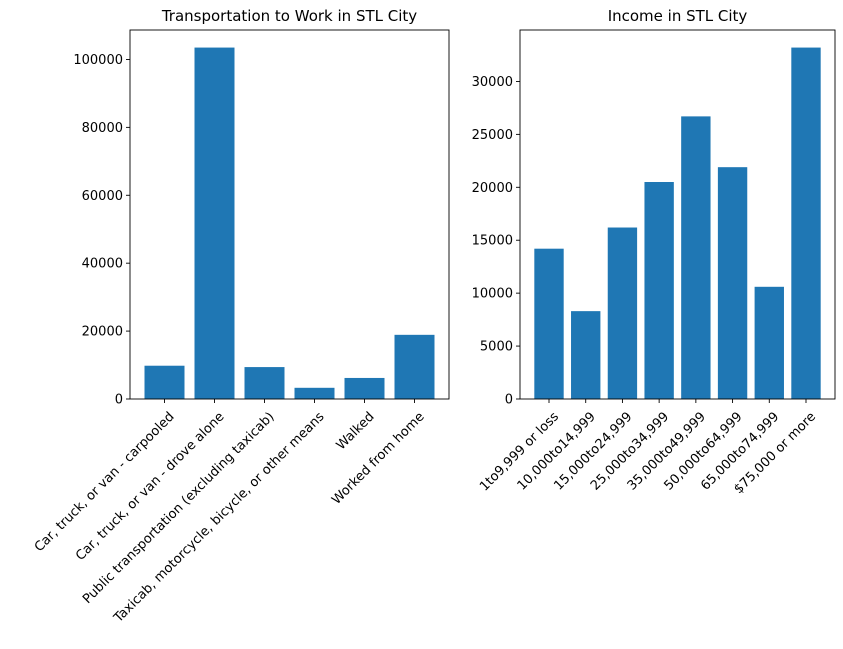 This screenshot has width=843, height=649. I want to click on x-tick-label: Worked from home, so click(378, 458).